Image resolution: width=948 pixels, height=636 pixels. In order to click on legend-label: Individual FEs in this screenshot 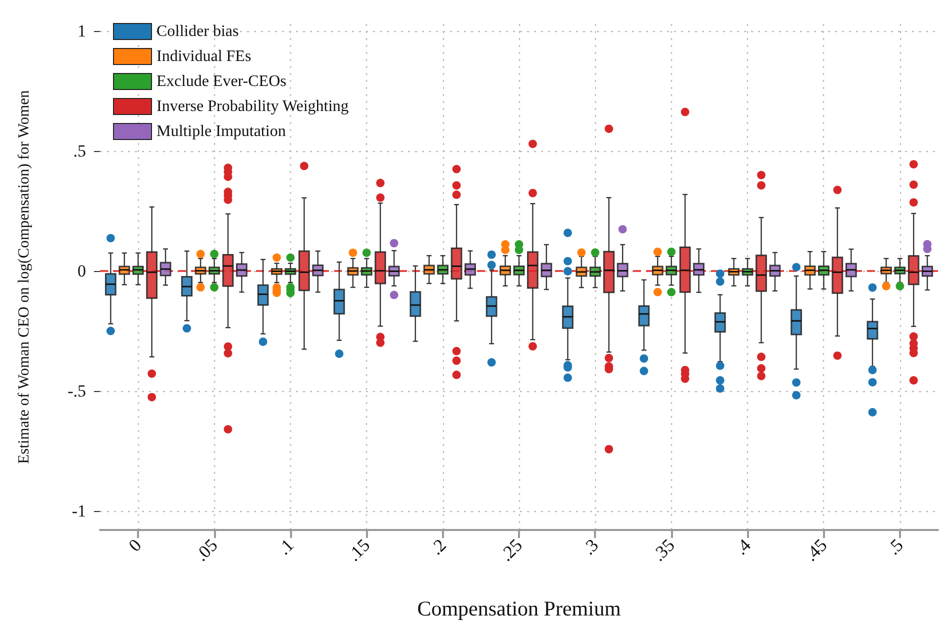, I will do `click(204, 56)`.